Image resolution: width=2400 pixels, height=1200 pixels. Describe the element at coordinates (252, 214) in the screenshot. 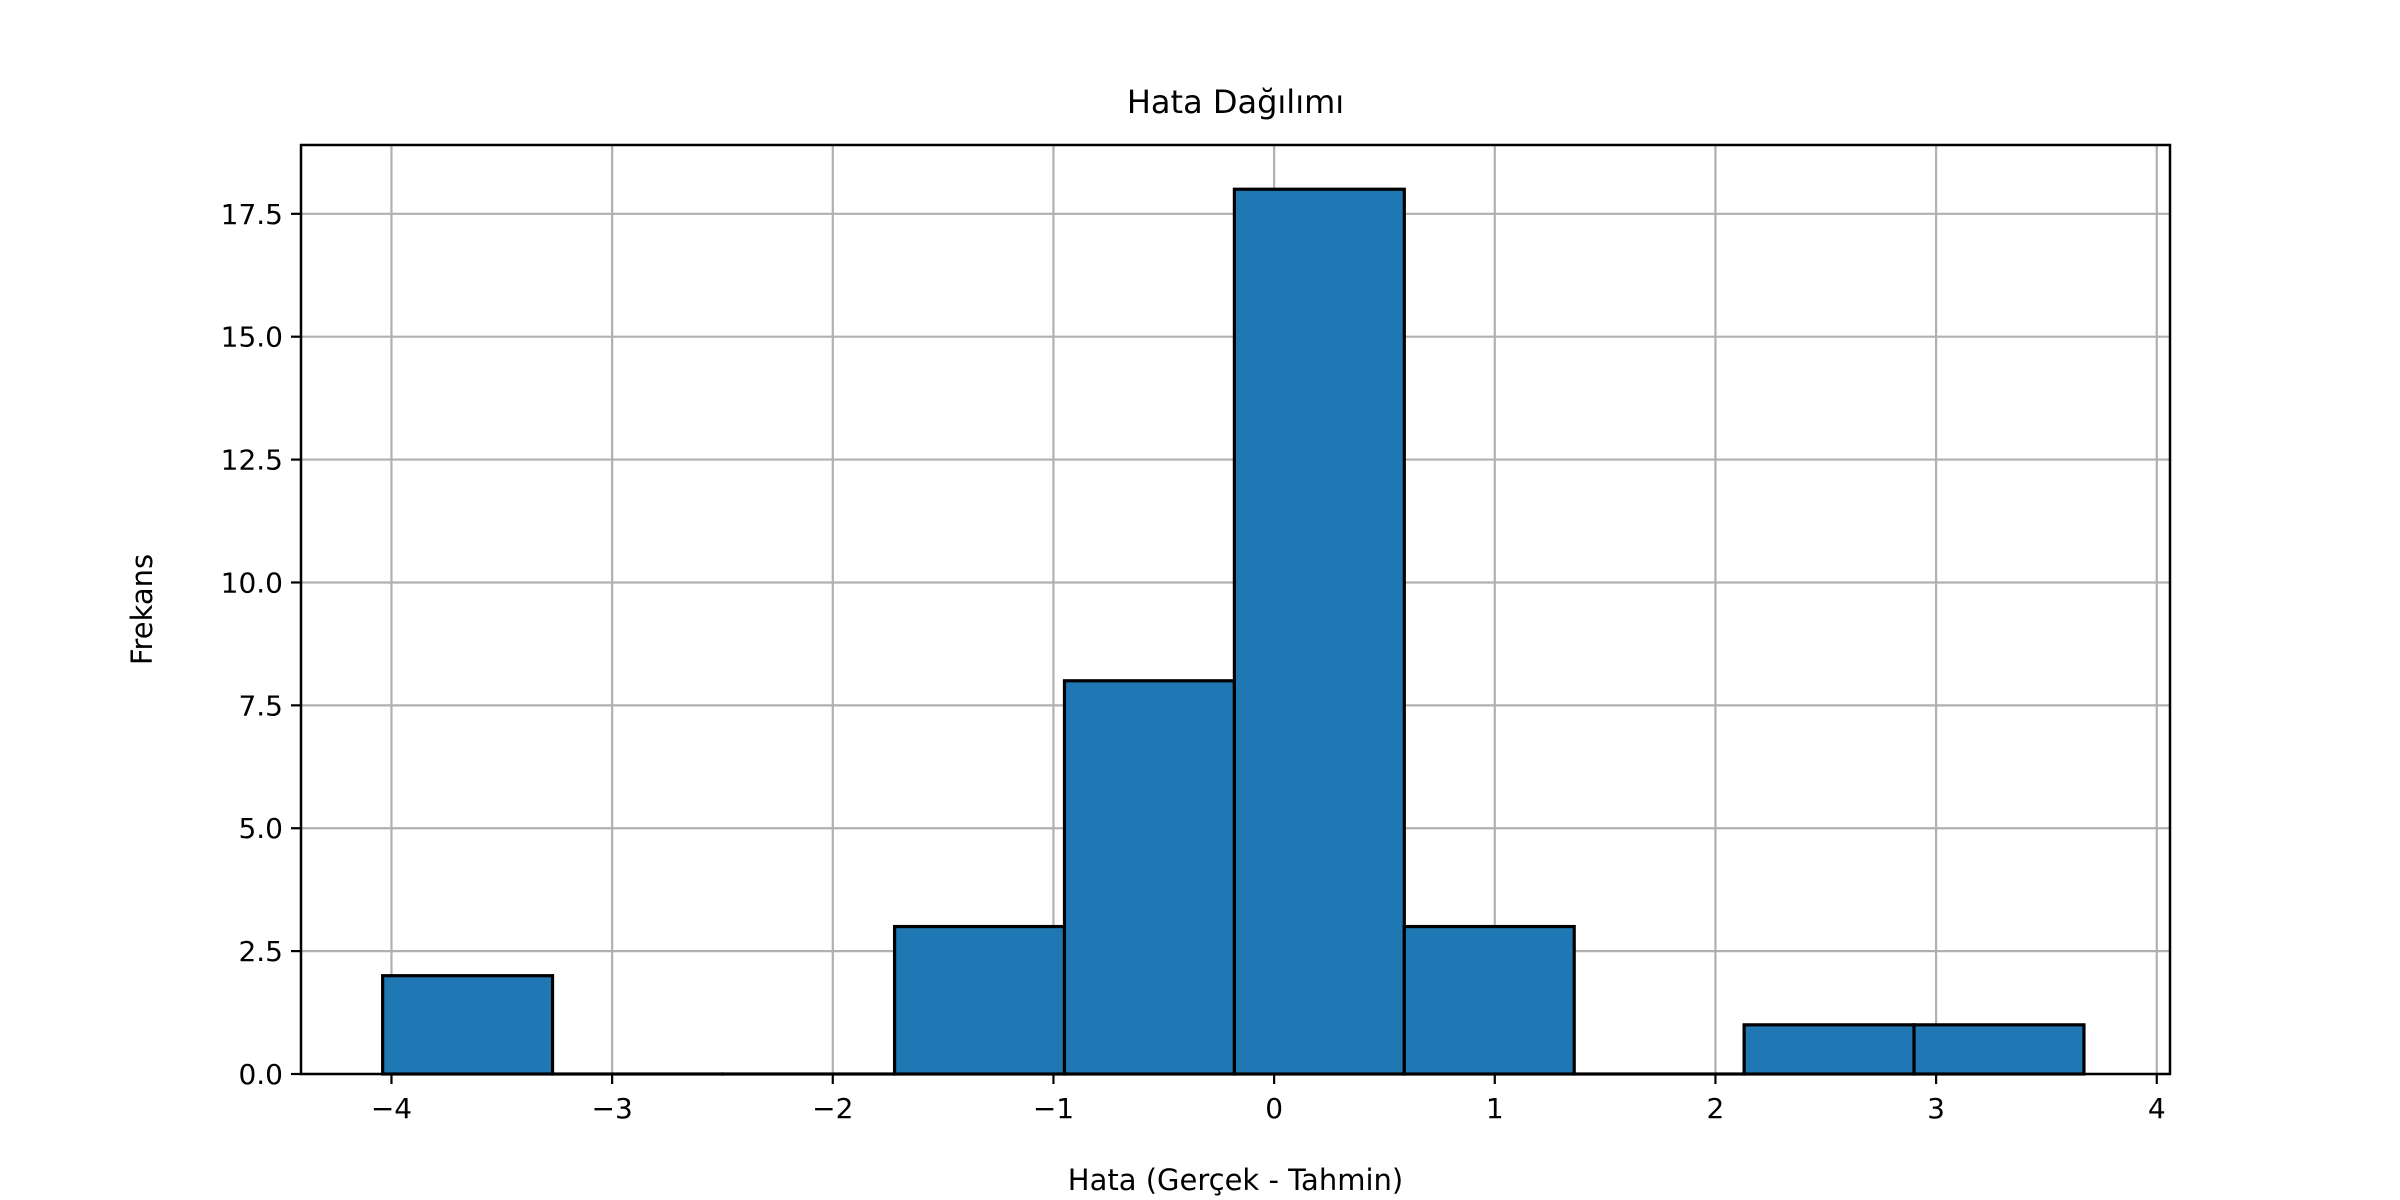

I see `y-tick-label: 17.5` at that location.